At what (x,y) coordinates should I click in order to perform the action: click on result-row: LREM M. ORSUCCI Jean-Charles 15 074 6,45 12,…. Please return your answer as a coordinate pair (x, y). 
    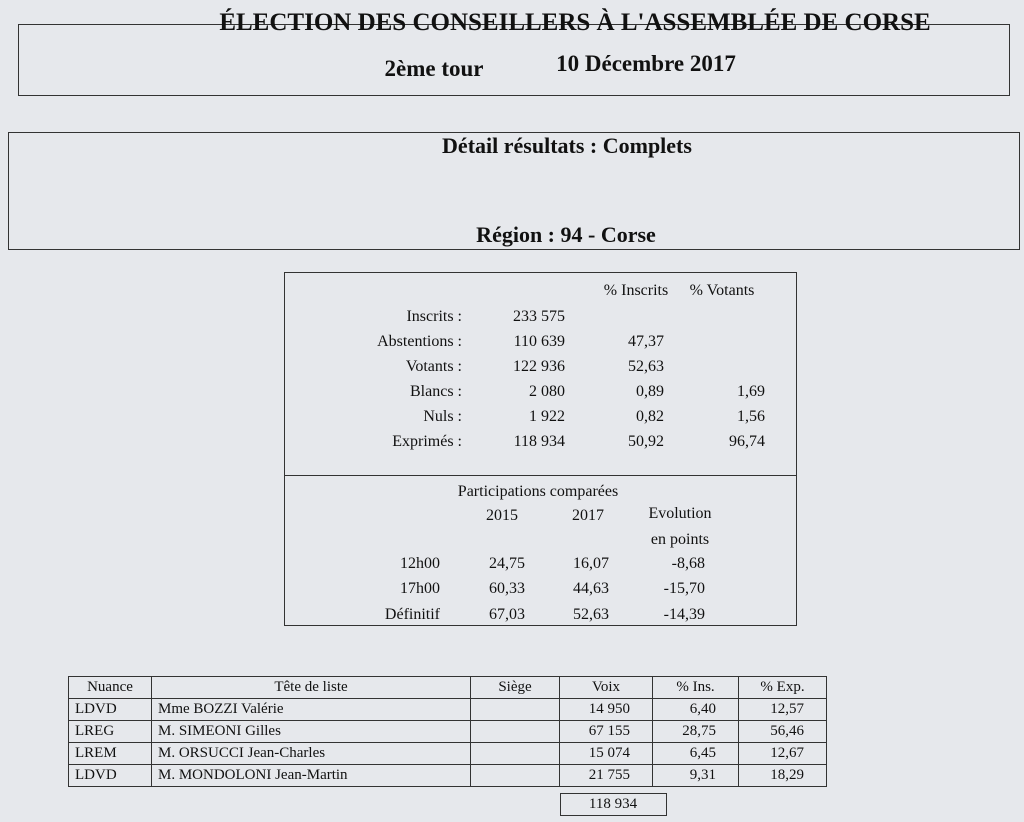
    Looking at the image, I should click on (447, 753).